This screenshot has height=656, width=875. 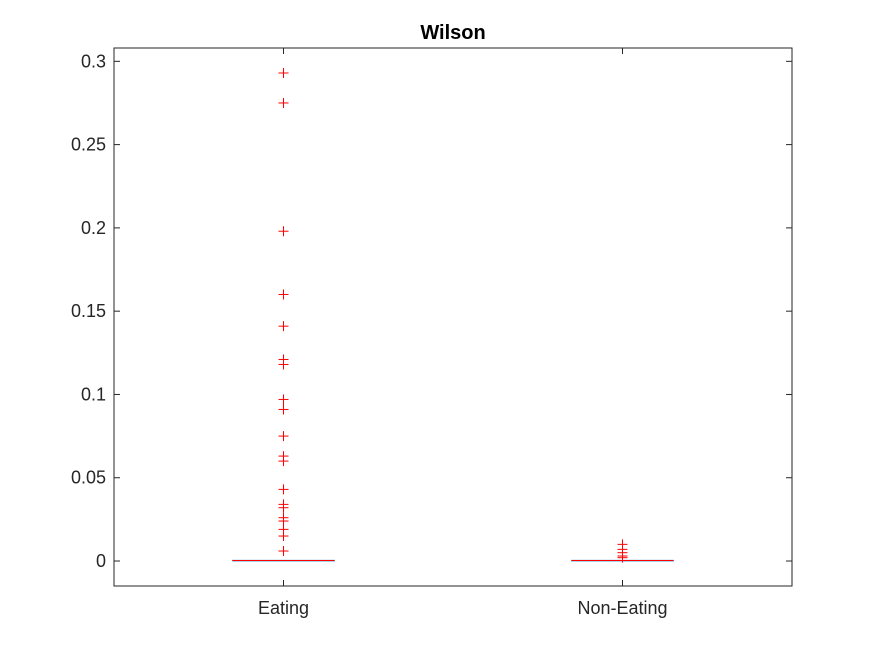 I want to click on chart-title: Wilson, so click(x=452, y=33).